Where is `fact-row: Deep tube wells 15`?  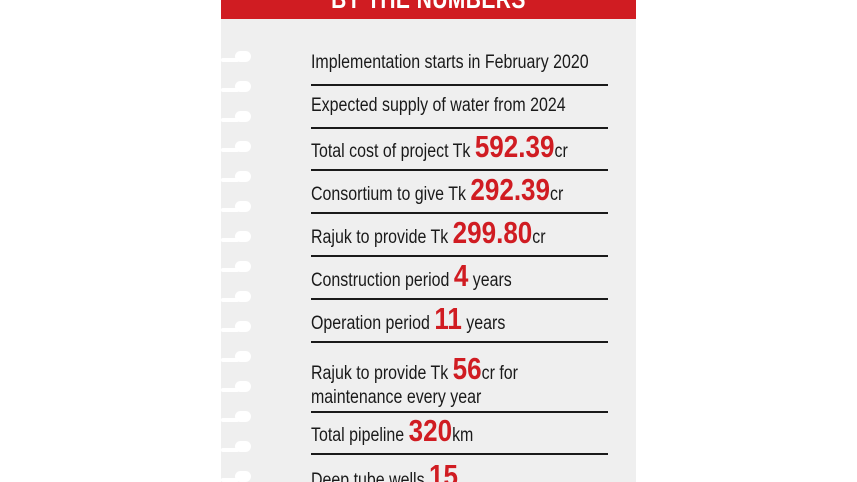
fact-row: Deep tube wells 15 is located at coordinates (459, 468).